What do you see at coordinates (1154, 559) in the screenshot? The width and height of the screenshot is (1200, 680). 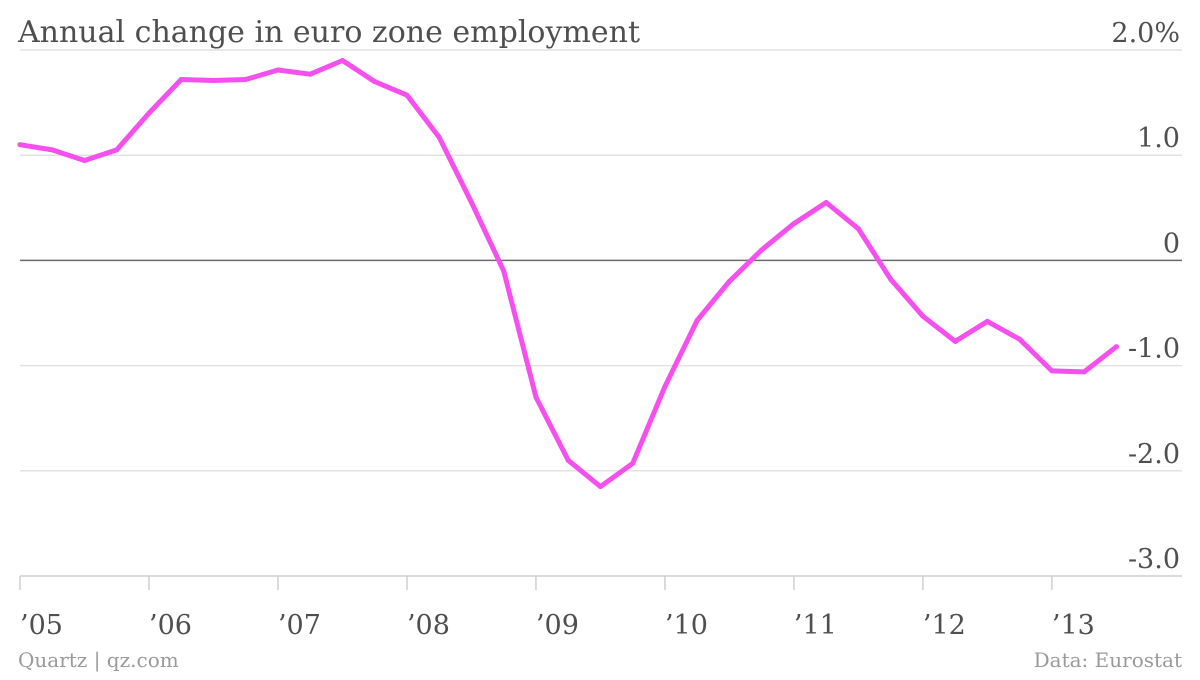 I see `y-tick-label: -3.0` at bounding box center [1154, 559].